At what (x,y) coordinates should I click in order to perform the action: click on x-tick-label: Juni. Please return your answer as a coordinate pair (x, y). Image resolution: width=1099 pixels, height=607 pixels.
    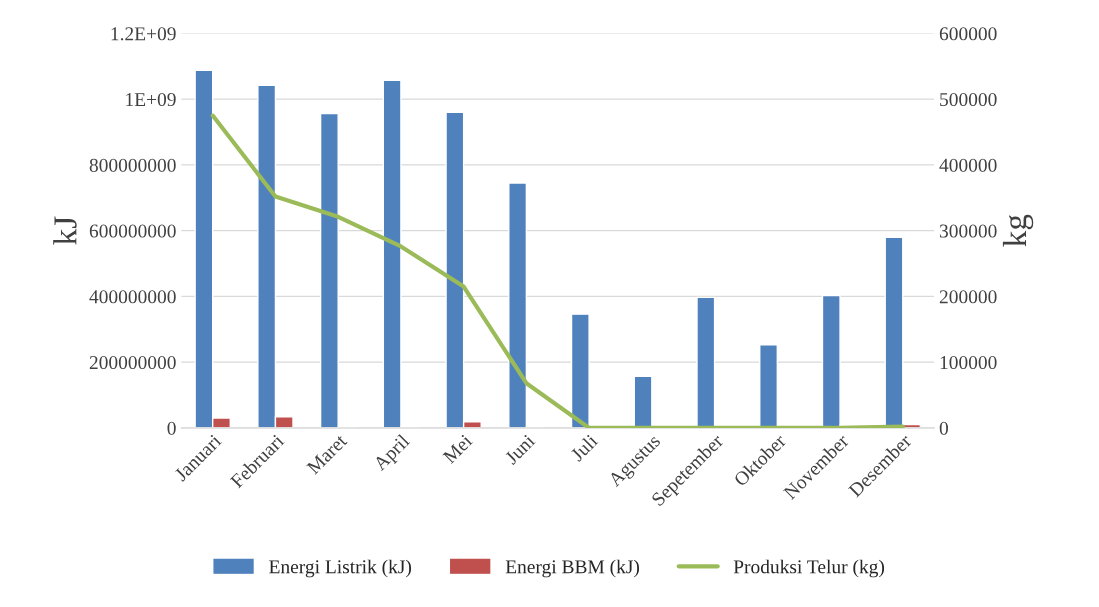
    Looking at the image, I should click on (520, 449).